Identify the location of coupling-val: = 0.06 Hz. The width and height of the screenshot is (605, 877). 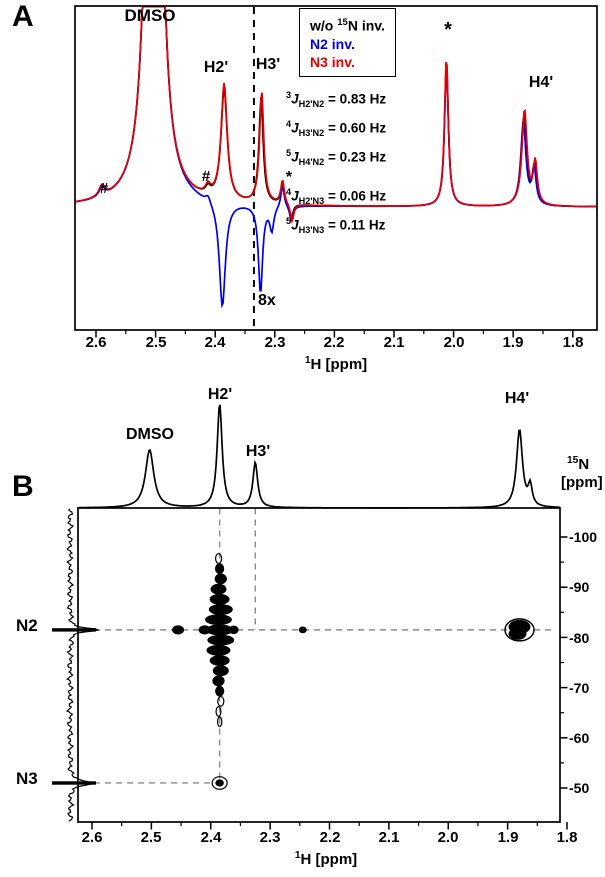
(355, 196).